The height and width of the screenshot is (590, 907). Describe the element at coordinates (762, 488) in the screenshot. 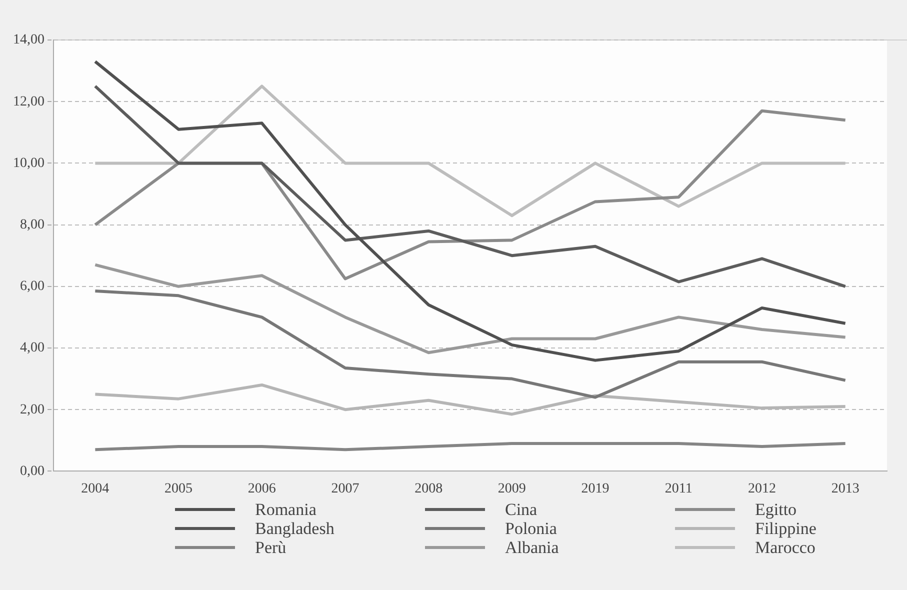

I see `x-tick-label: 2012` at that location.